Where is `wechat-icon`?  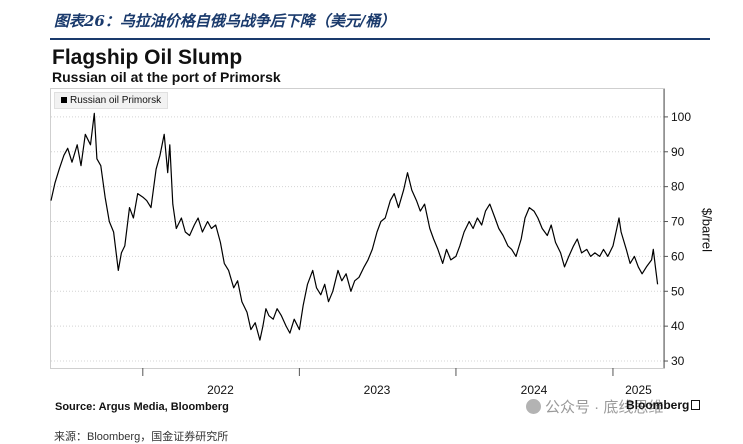 wechat-icon is located at coordinates (533, 406).